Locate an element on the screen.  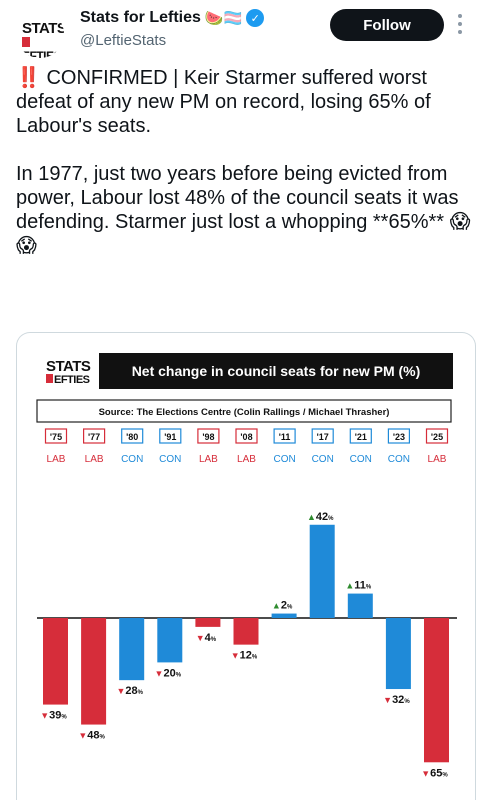
data-label-value: 42 is located at coordinates (322, 517).